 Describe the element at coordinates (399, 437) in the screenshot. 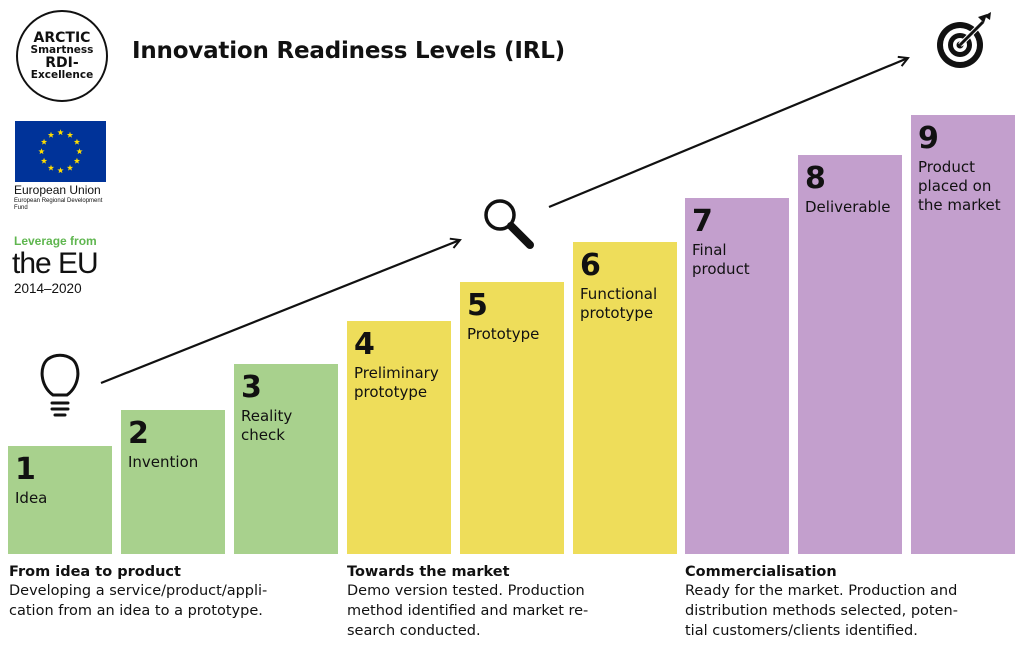

I see `irl-level-4: 4 Preliminary prototype` at that location.